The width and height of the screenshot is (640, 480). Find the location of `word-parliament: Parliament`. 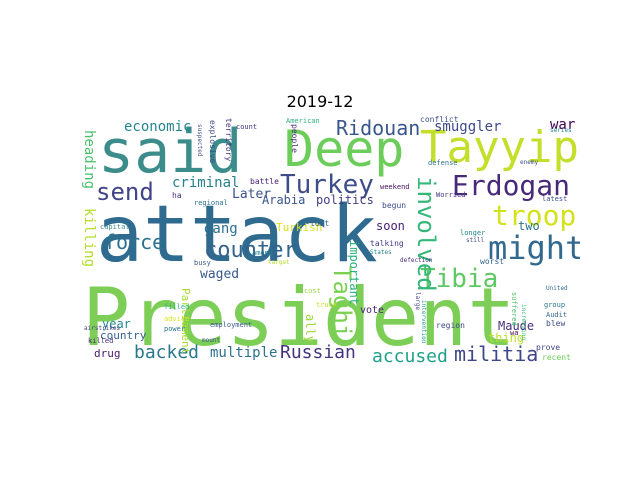

word-parliament: Parliament is located at coordinates (185, 321).